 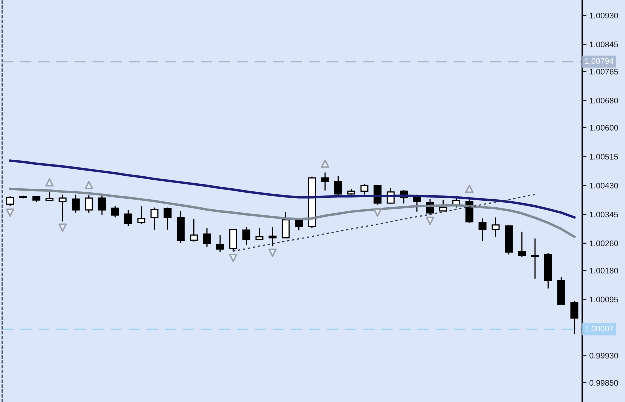 I want to click on y-tick-label: 1.00345, so click(x=604, y=215).